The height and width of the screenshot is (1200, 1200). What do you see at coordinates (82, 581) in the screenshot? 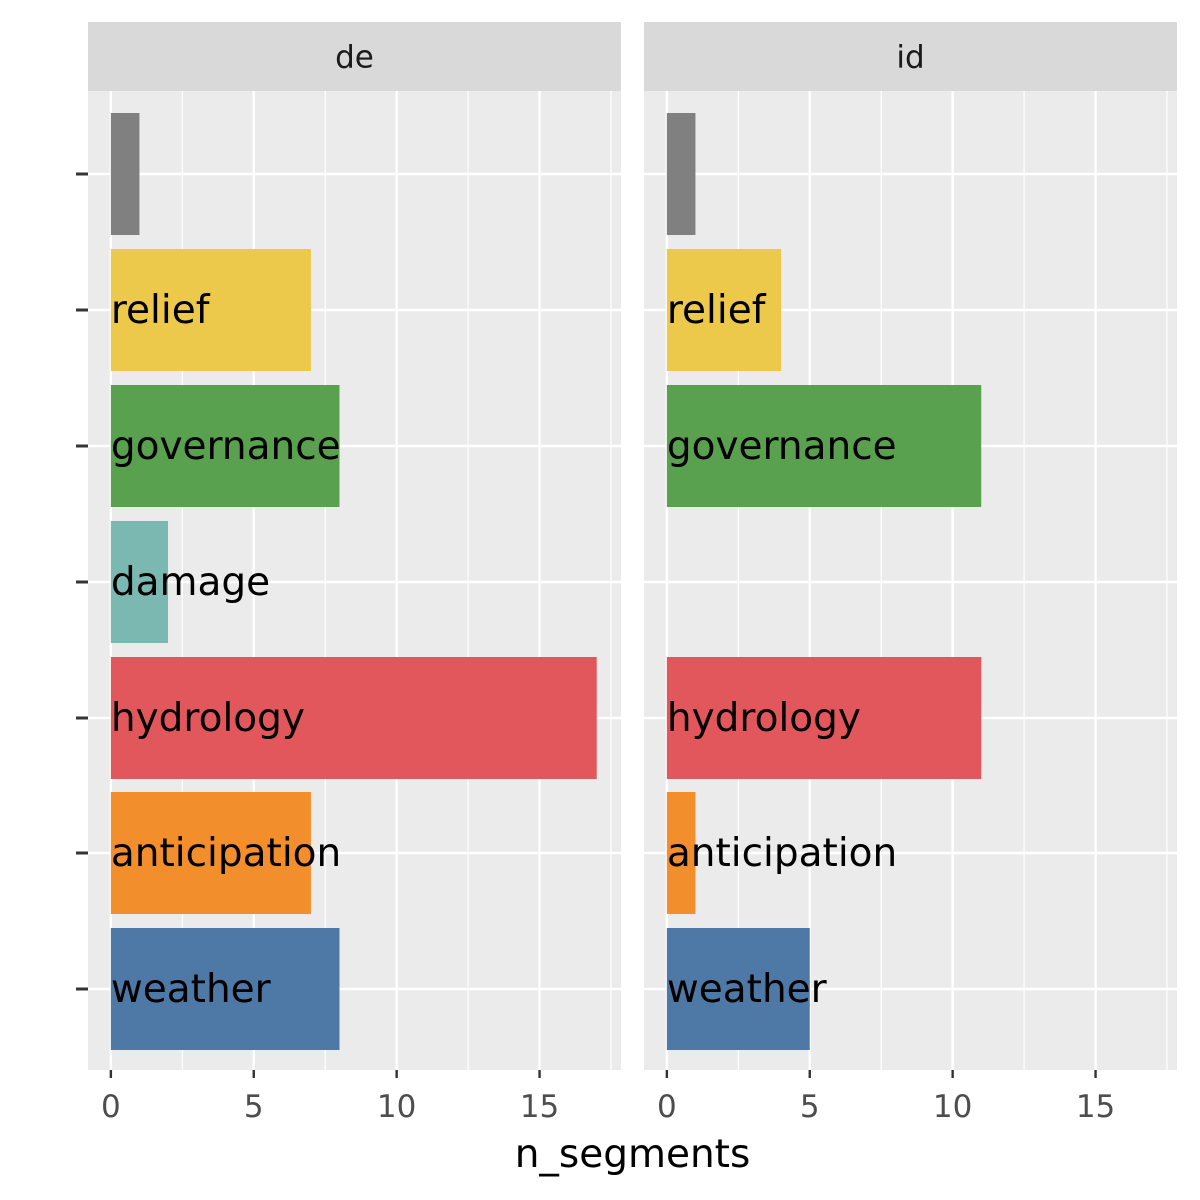
I see `y-axis-ticks` at bounding box center [82, 581].